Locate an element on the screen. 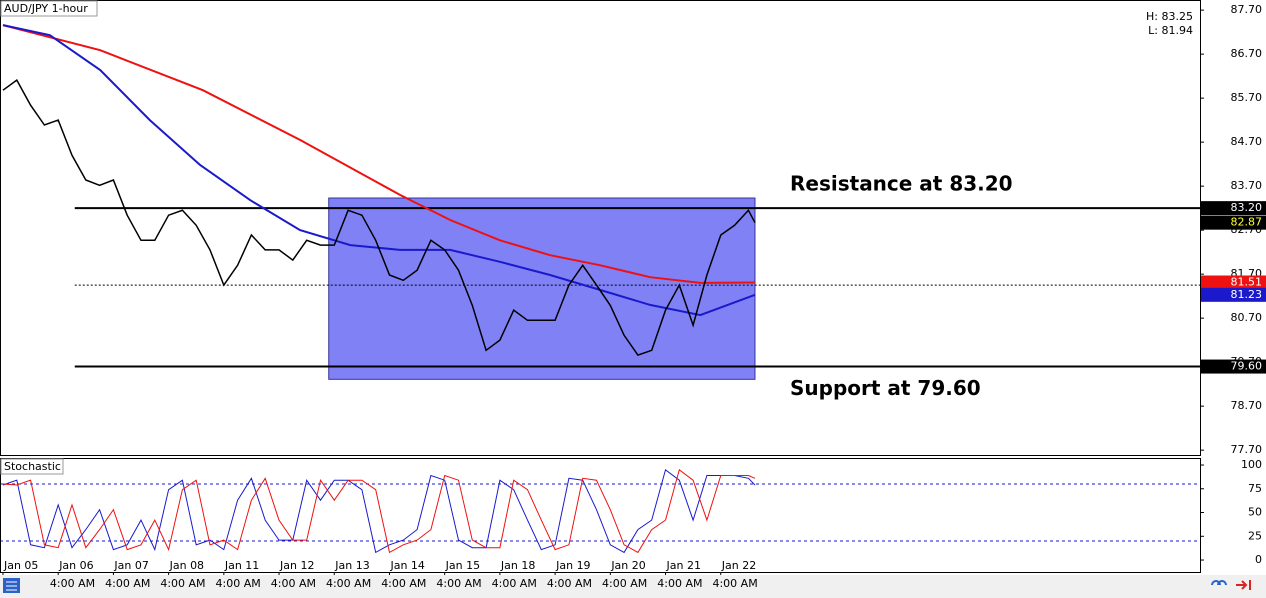  level-annotation: Resistance at 83.20 is located at coordinates (901, 184).